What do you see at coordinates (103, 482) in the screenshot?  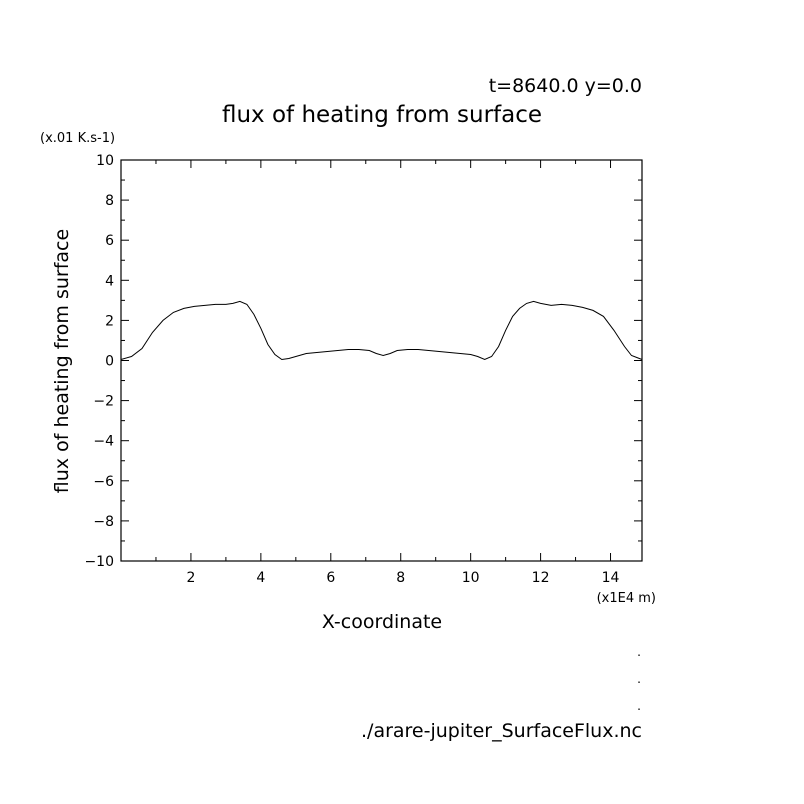 I see `y-tick-label: −6` at bounding box center [103, 482].